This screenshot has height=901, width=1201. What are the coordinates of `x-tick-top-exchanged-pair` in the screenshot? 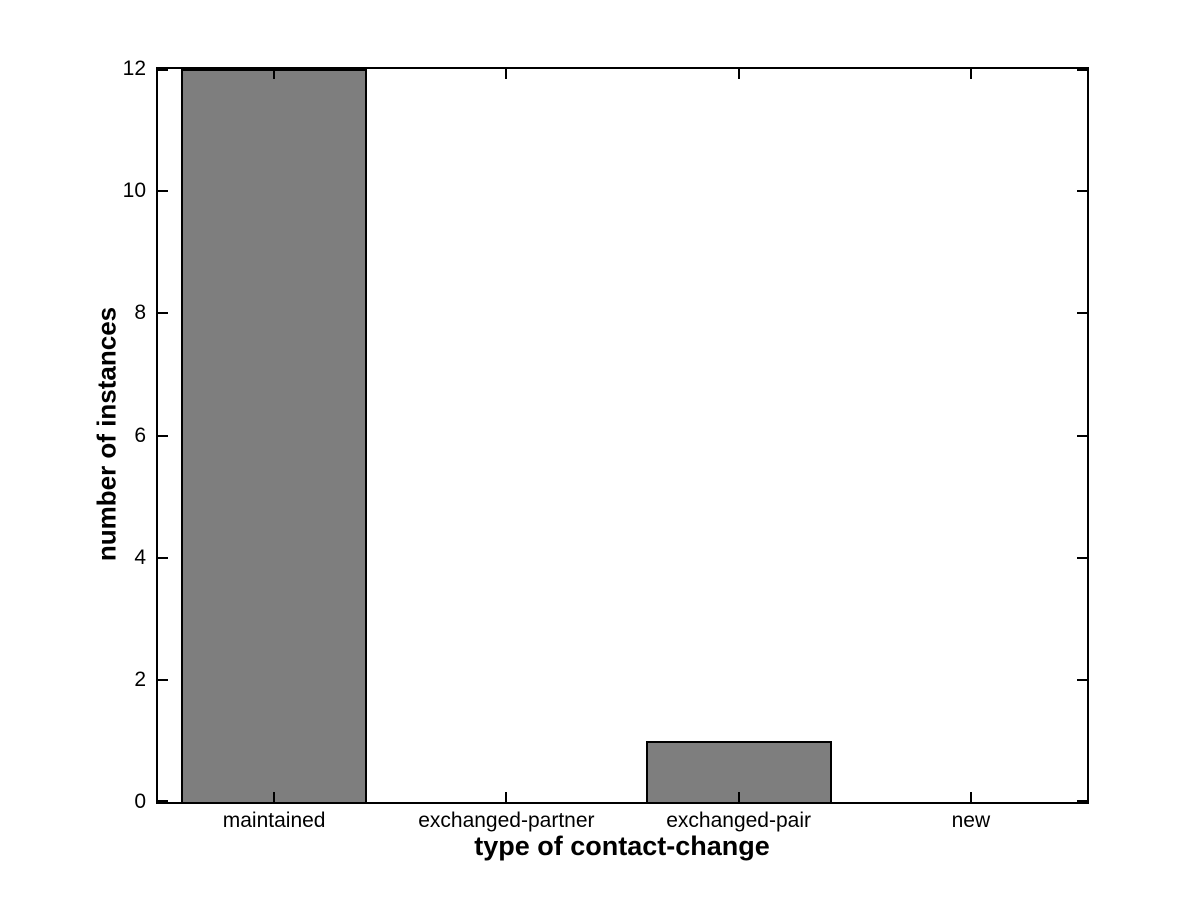 It's located at (739, 74).